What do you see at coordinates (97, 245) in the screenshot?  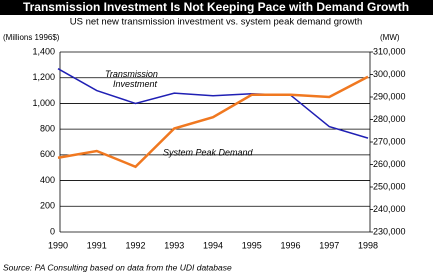 I see `x-tick-label: 1991` at bounding box center [97, 245].